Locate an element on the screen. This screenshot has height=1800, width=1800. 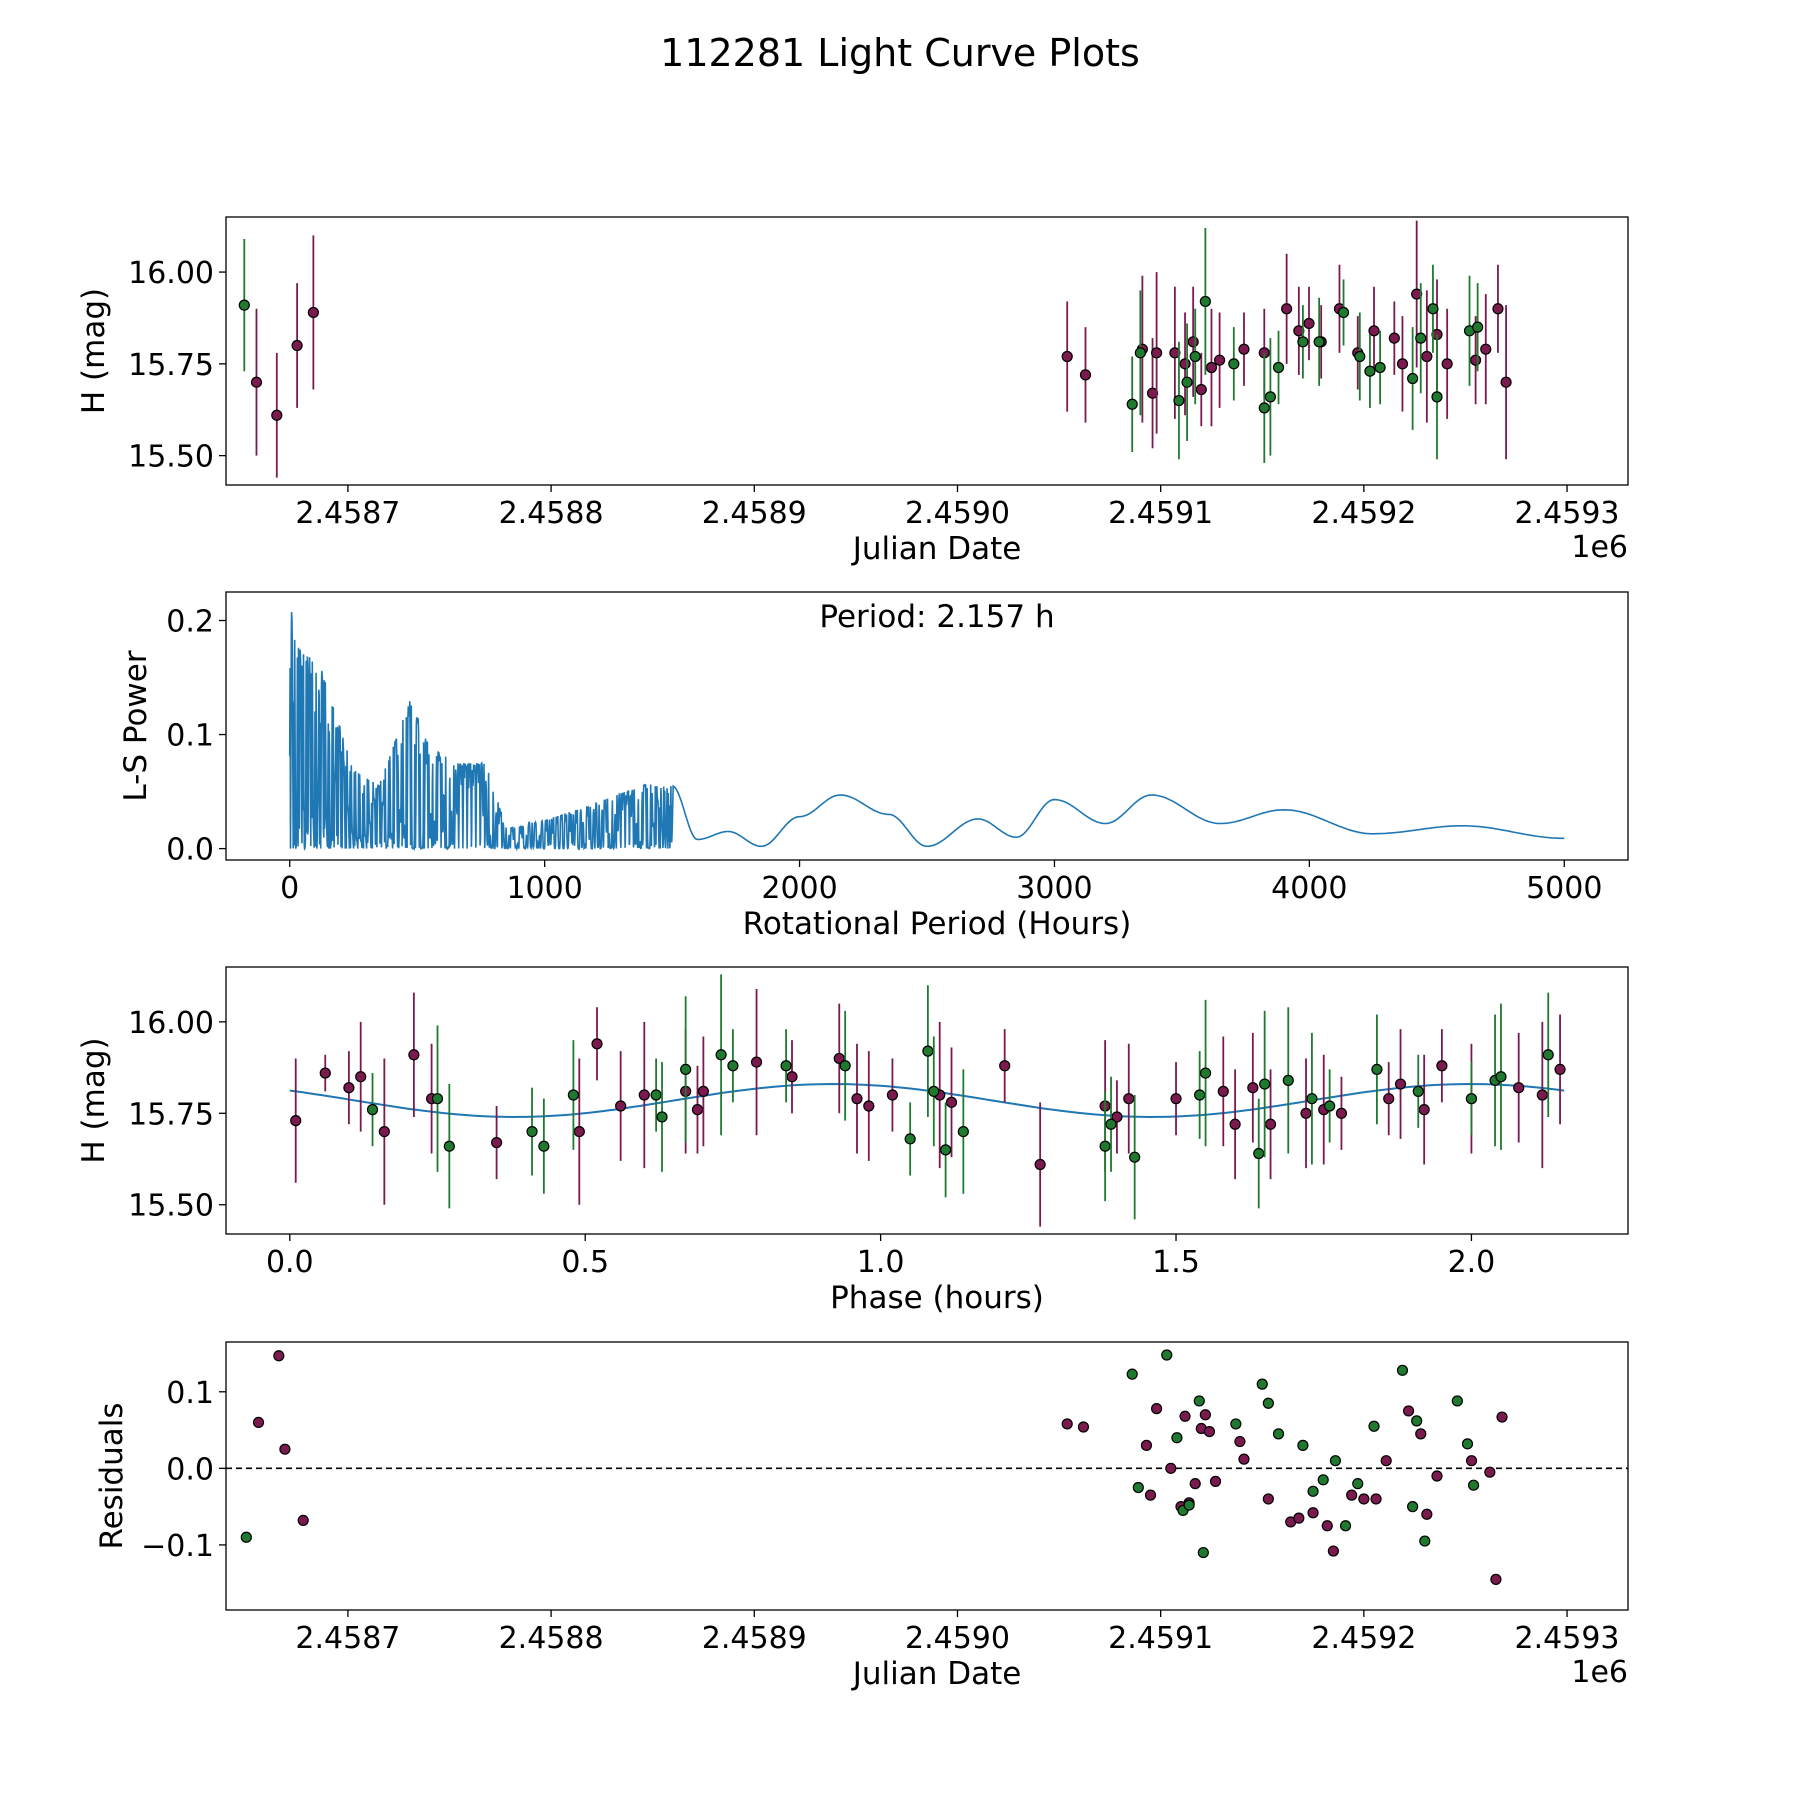
plot-frame is located at coordinates (927, 726).